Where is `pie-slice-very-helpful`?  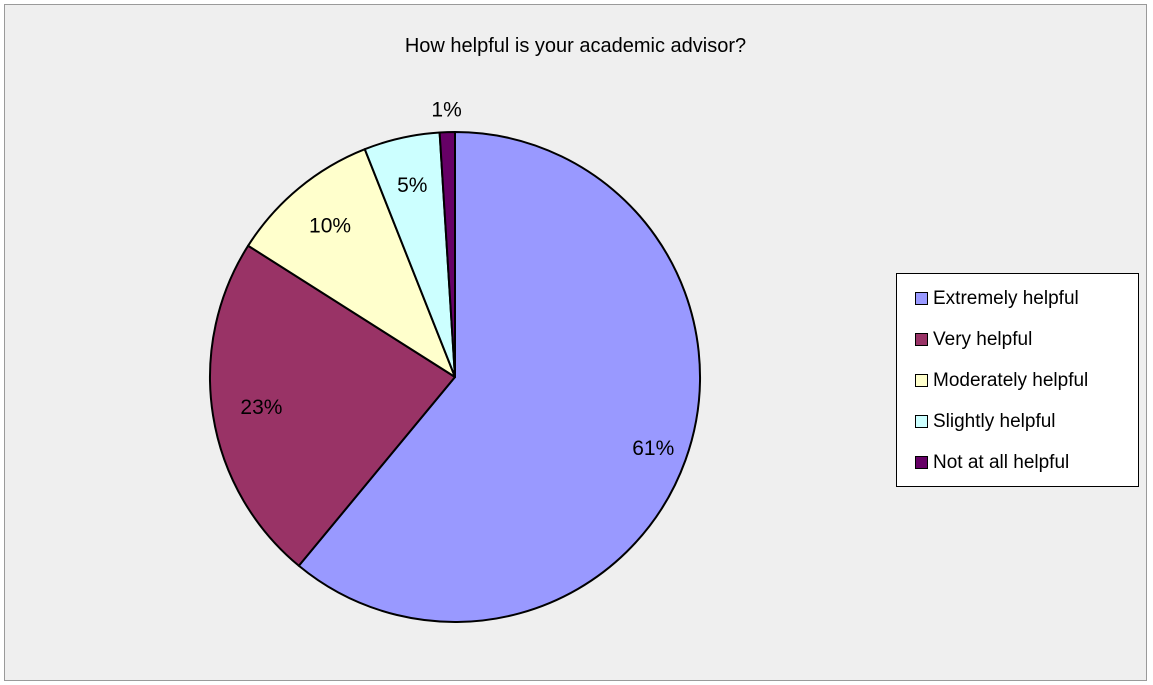
pie-slice-very-helpful is located at coordinates (332, 405).